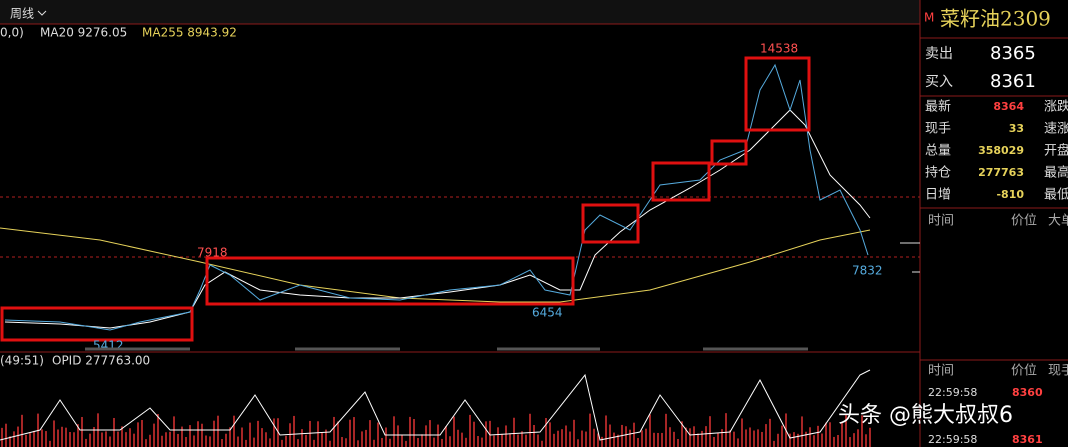 The width and height of the screenshot is (1068, 447). I want to click on dropdown-arrow, so click(42, 13).